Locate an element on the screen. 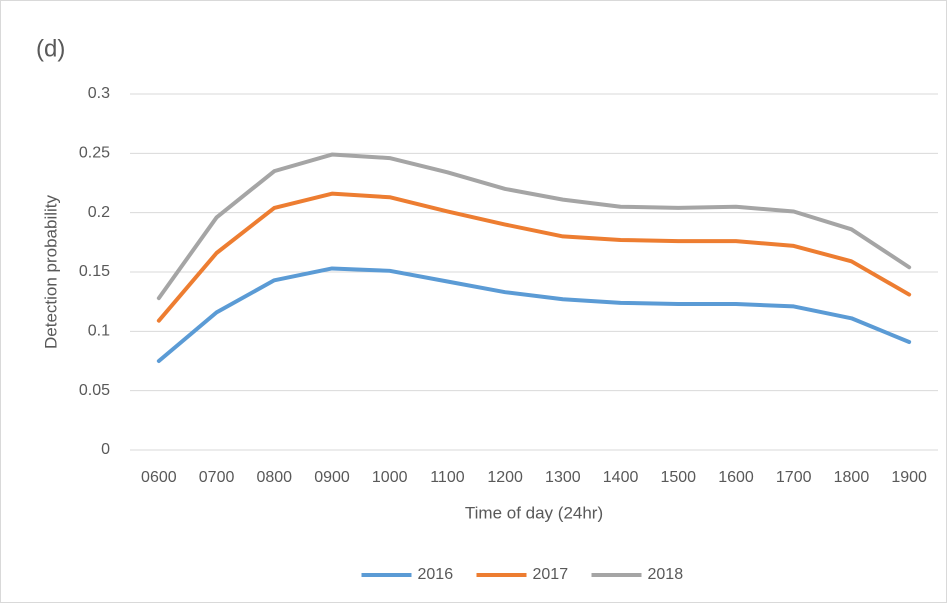  x-tick-label: 1600 is located at coordinates (736, 477).